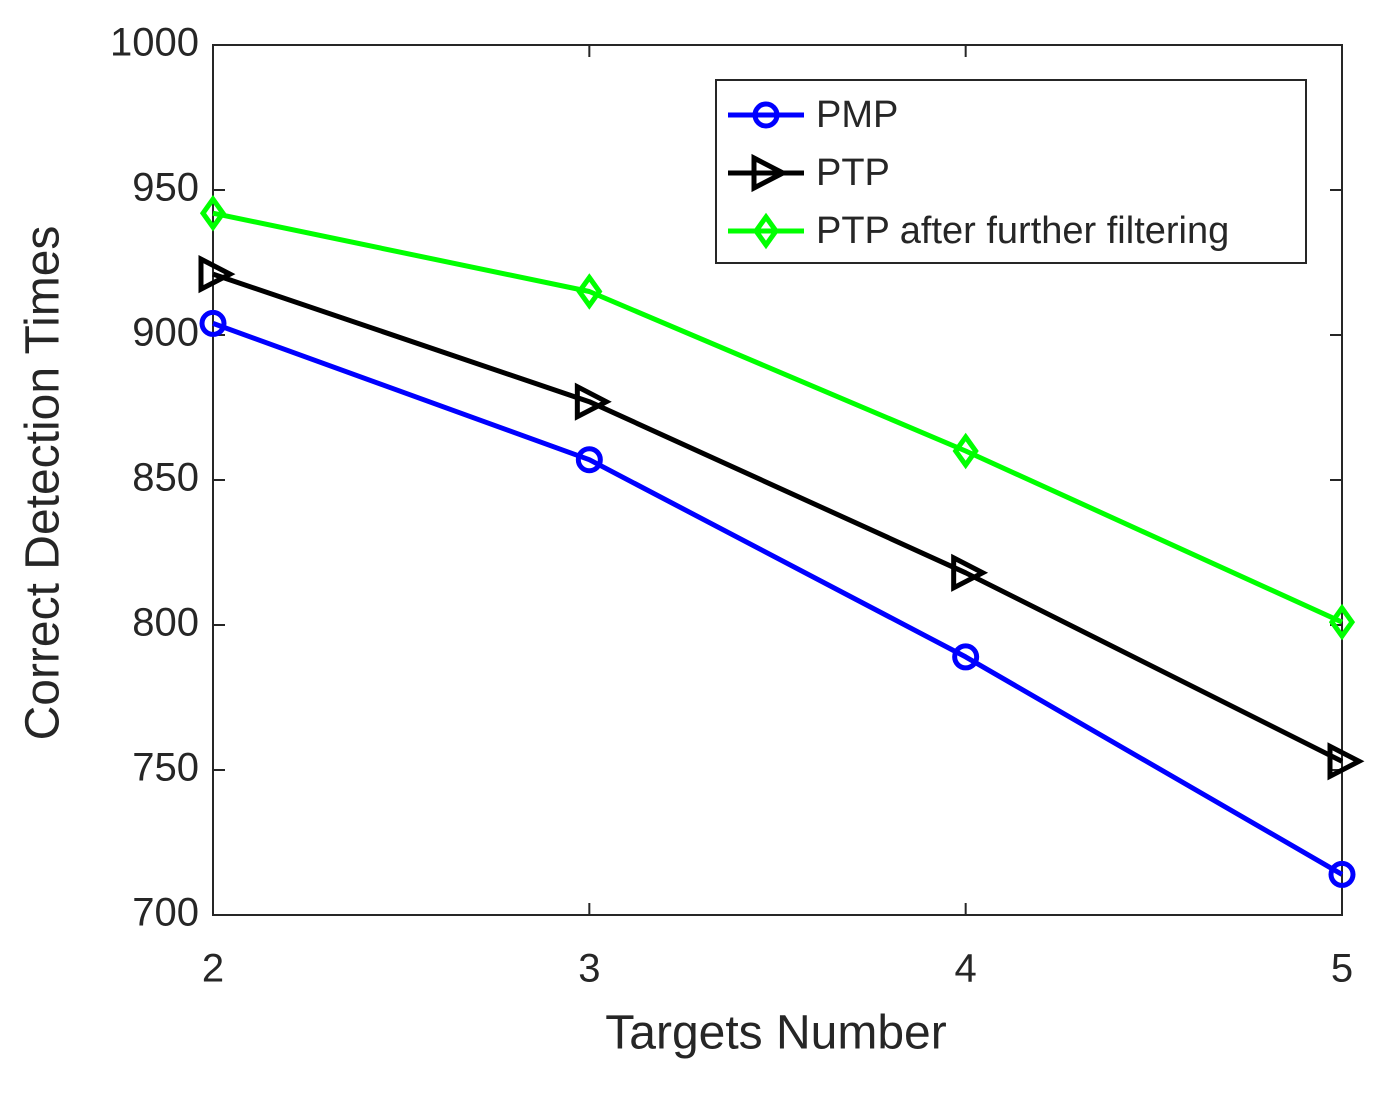  What do you see at coordinates (1022, 231) in the screenshot?
I see `legend-label: PTP after further filtering` at bounding box center [1022, 231].